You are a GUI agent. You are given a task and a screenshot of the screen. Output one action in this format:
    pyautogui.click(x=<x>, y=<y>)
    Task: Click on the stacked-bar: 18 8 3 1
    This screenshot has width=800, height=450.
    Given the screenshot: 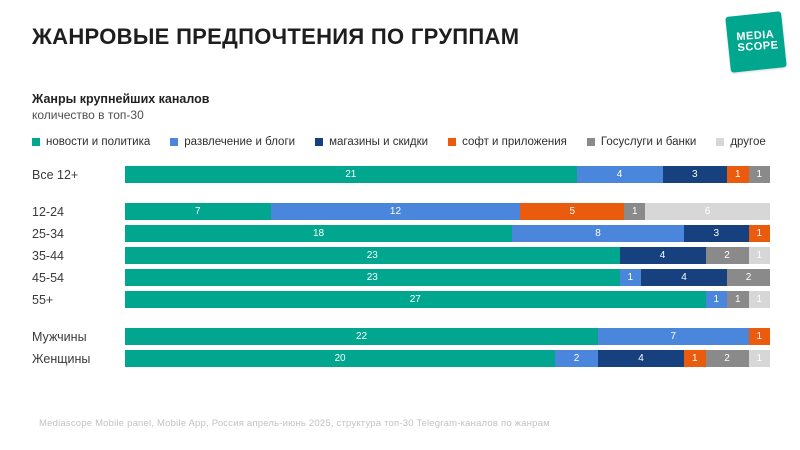 What is the action you would take?
    pyautogui.click(x=447, y=233)
    